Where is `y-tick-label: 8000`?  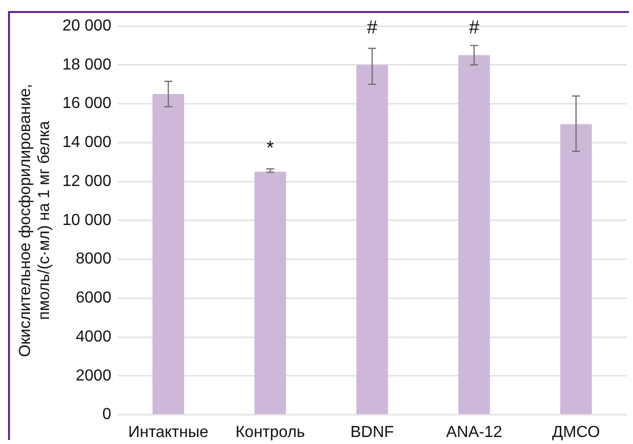
y-tick-label: 8000 is located at coordinates (94, 259).